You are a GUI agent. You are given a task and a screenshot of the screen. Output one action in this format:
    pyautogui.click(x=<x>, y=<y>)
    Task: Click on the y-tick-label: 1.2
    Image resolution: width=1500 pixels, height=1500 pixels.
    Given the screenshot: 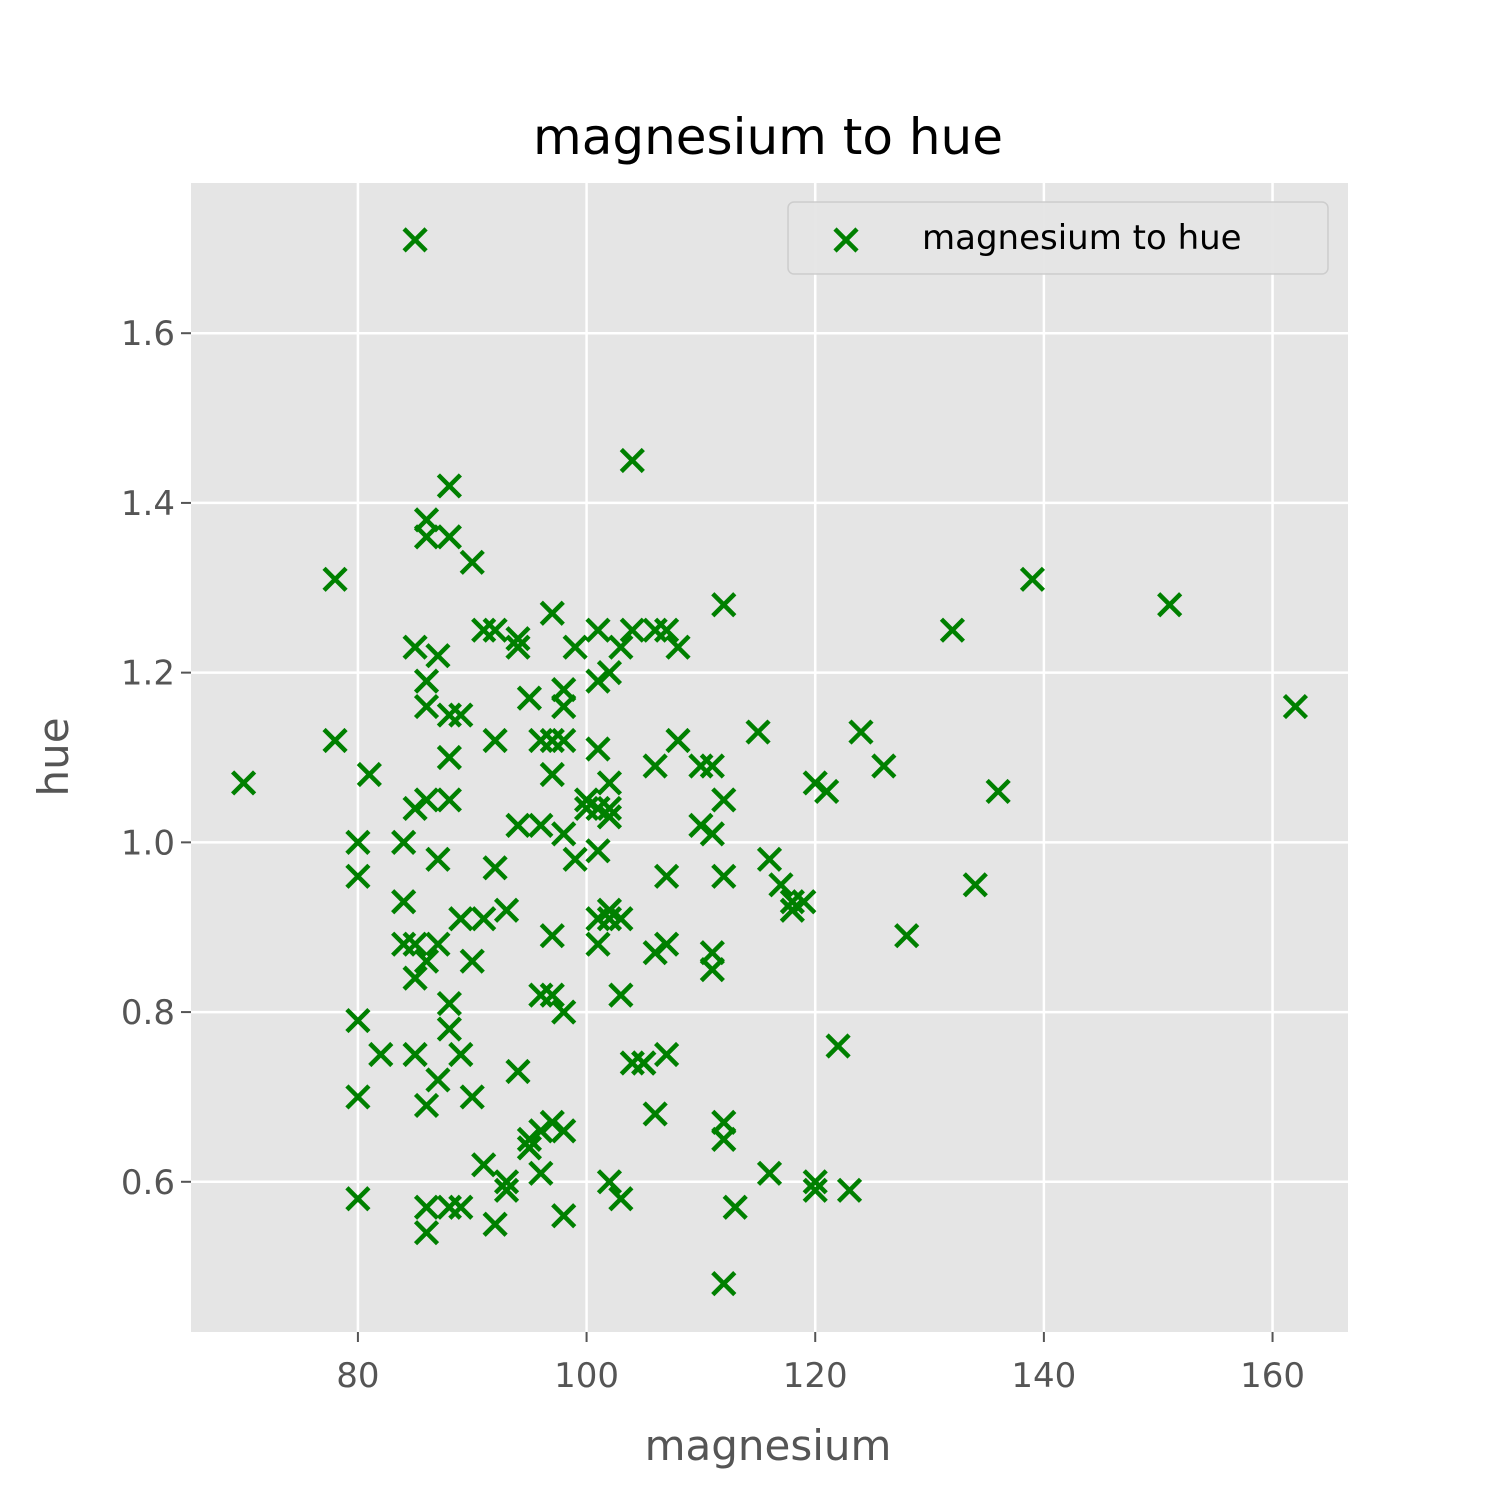 What is the action you would take?
    pyautogui.click(x=148, y=674)
    